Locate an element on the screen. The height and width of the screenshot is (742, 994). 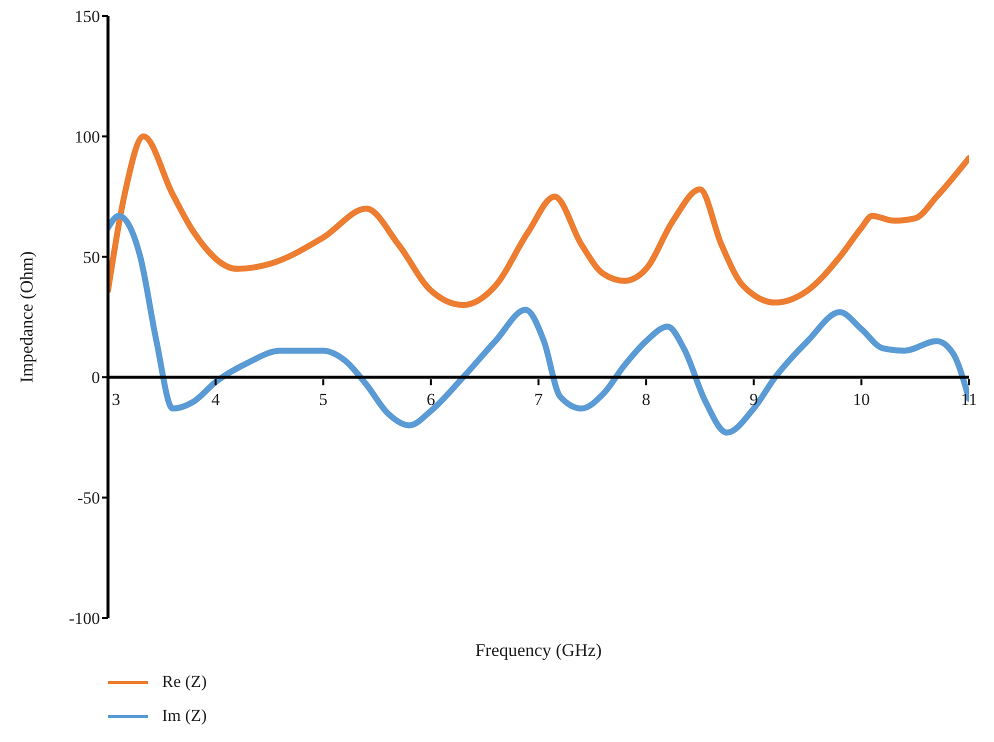
x-tick-label: 6 is located at coordinates (431, 400).